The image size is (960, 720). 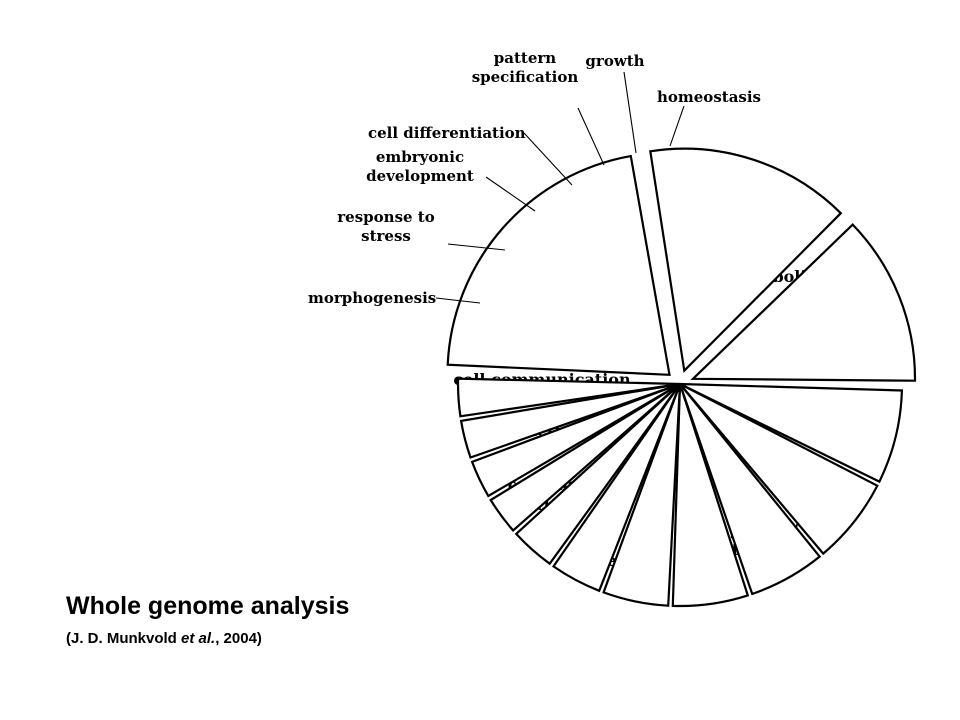 I want to click on pie-slice-reproduction, so click(x=750, y=489).